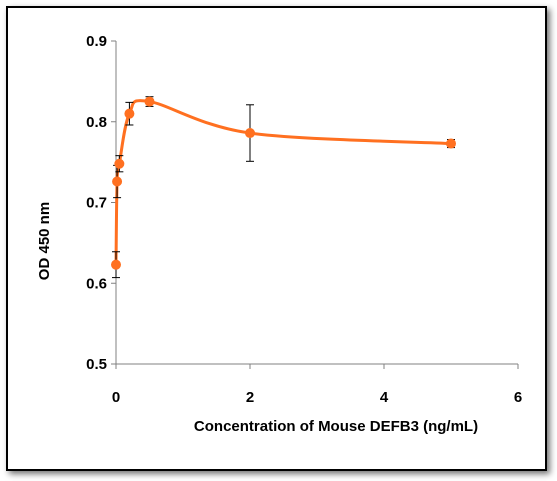 Image resolution: width=557 pixels, height=481 pixels. What do you see at coordinates (116, 397) in the screenshot?
I see `x-tick-label: 0` at bounding box center [116, 397].